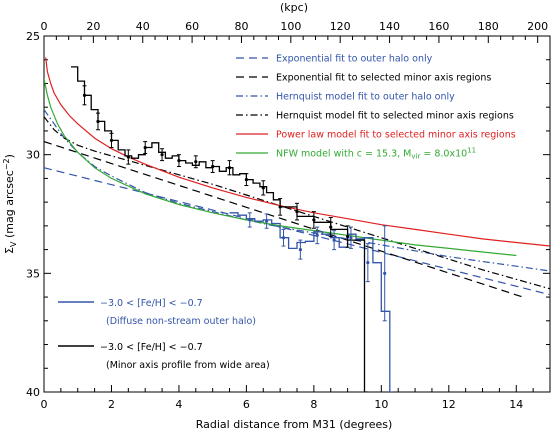 The height and width of the screenshot is (436, 560). Describe the element at coordinates (389, 26) in the screenshot. I see `top-tick-label: 140` at that location.